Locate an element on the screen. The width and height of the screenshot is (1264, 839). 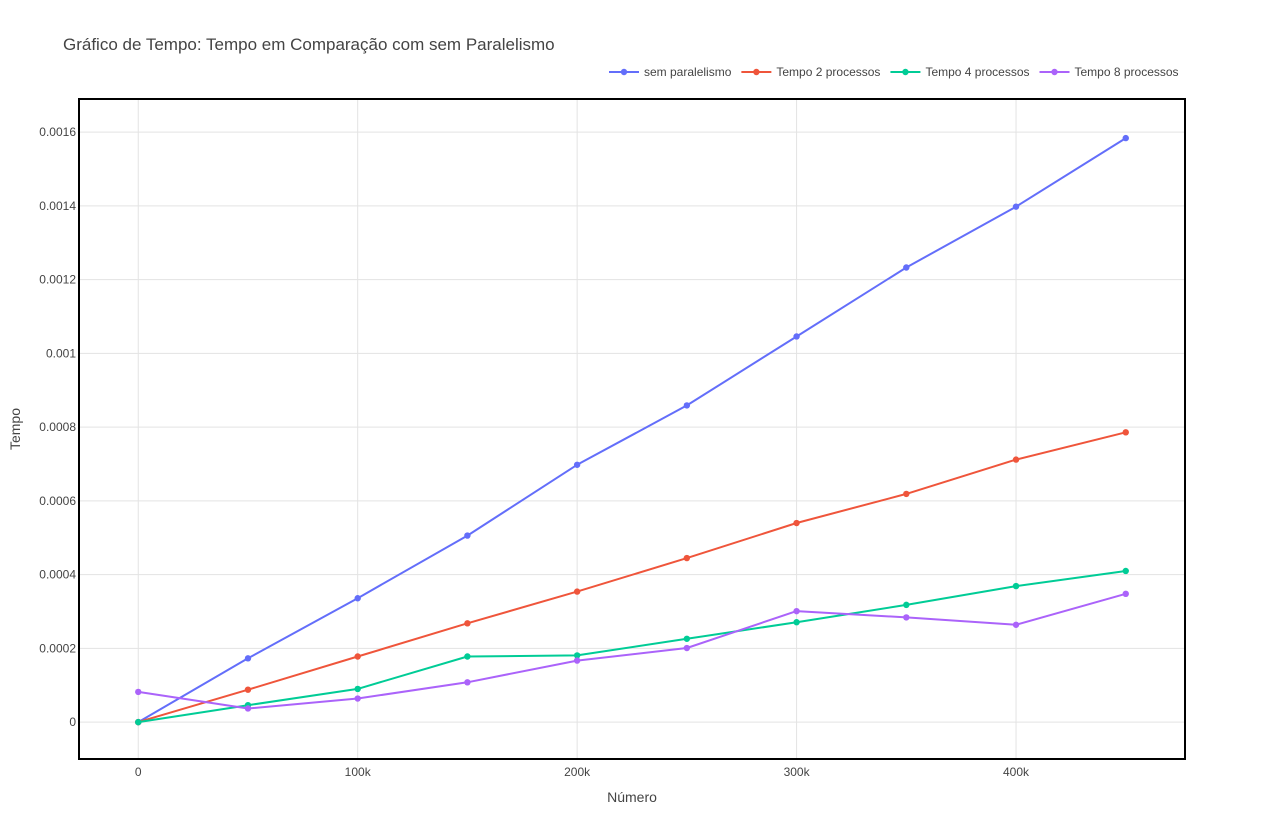
y-tick-label: 0.0012 is located at coordinates (57, 280).